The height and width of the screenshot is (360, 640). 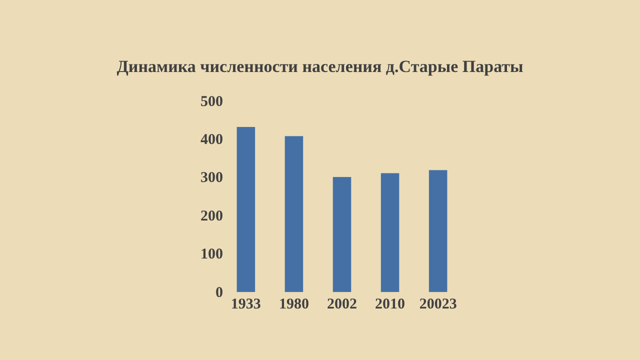 What do you see at coordinates (245, 304) in the screenshot?
I see `x-tick-label: 1933` at bounding box center [245, 304].